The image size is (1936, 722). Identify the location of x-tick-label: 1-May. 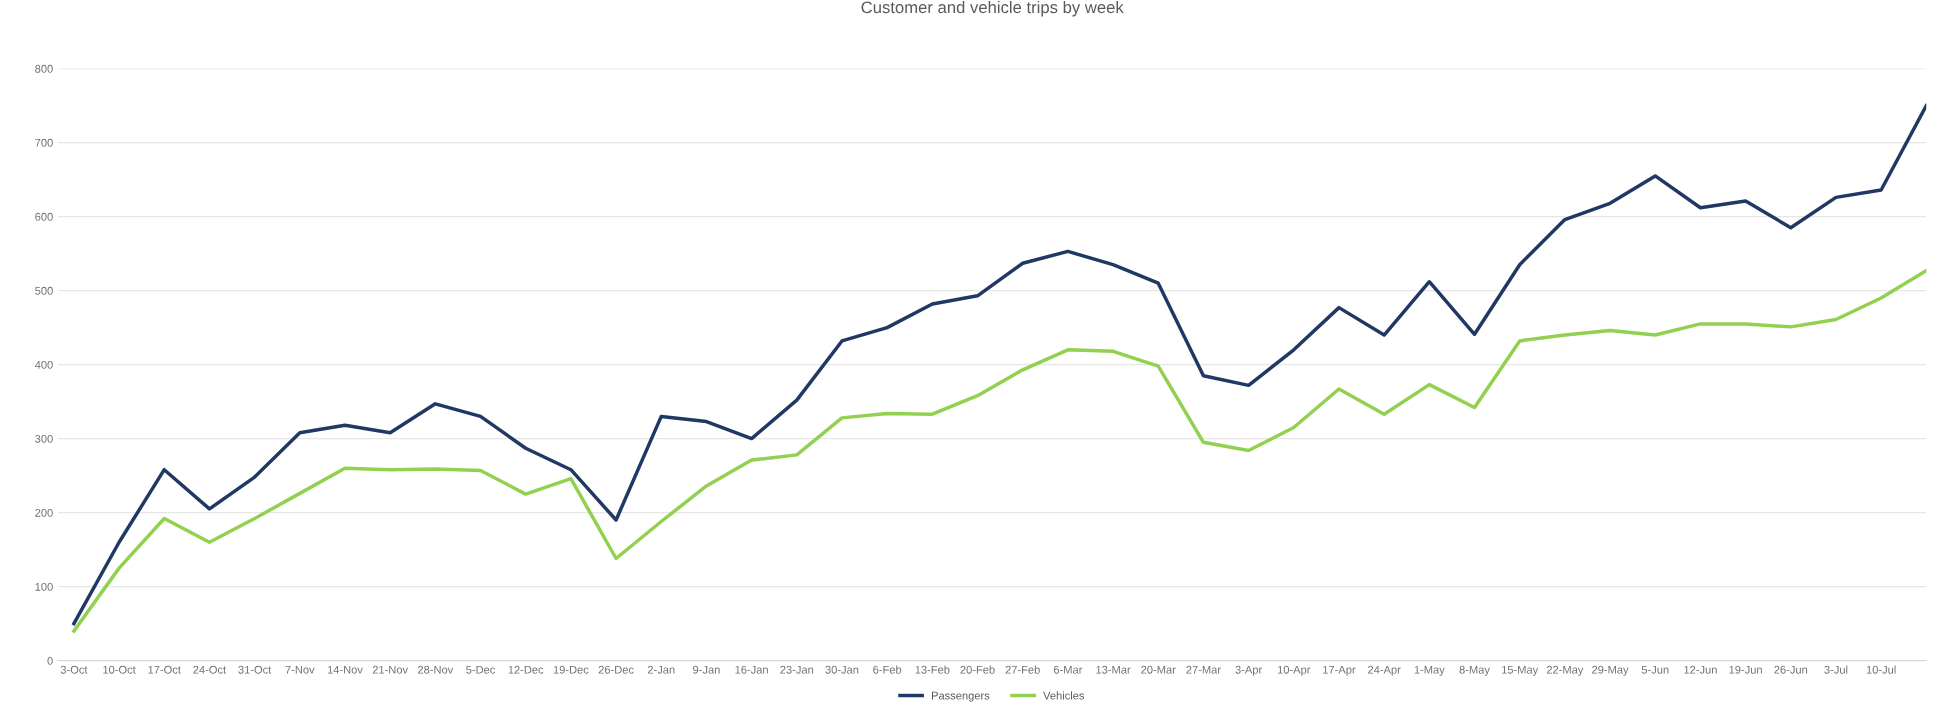
(1429, 670).